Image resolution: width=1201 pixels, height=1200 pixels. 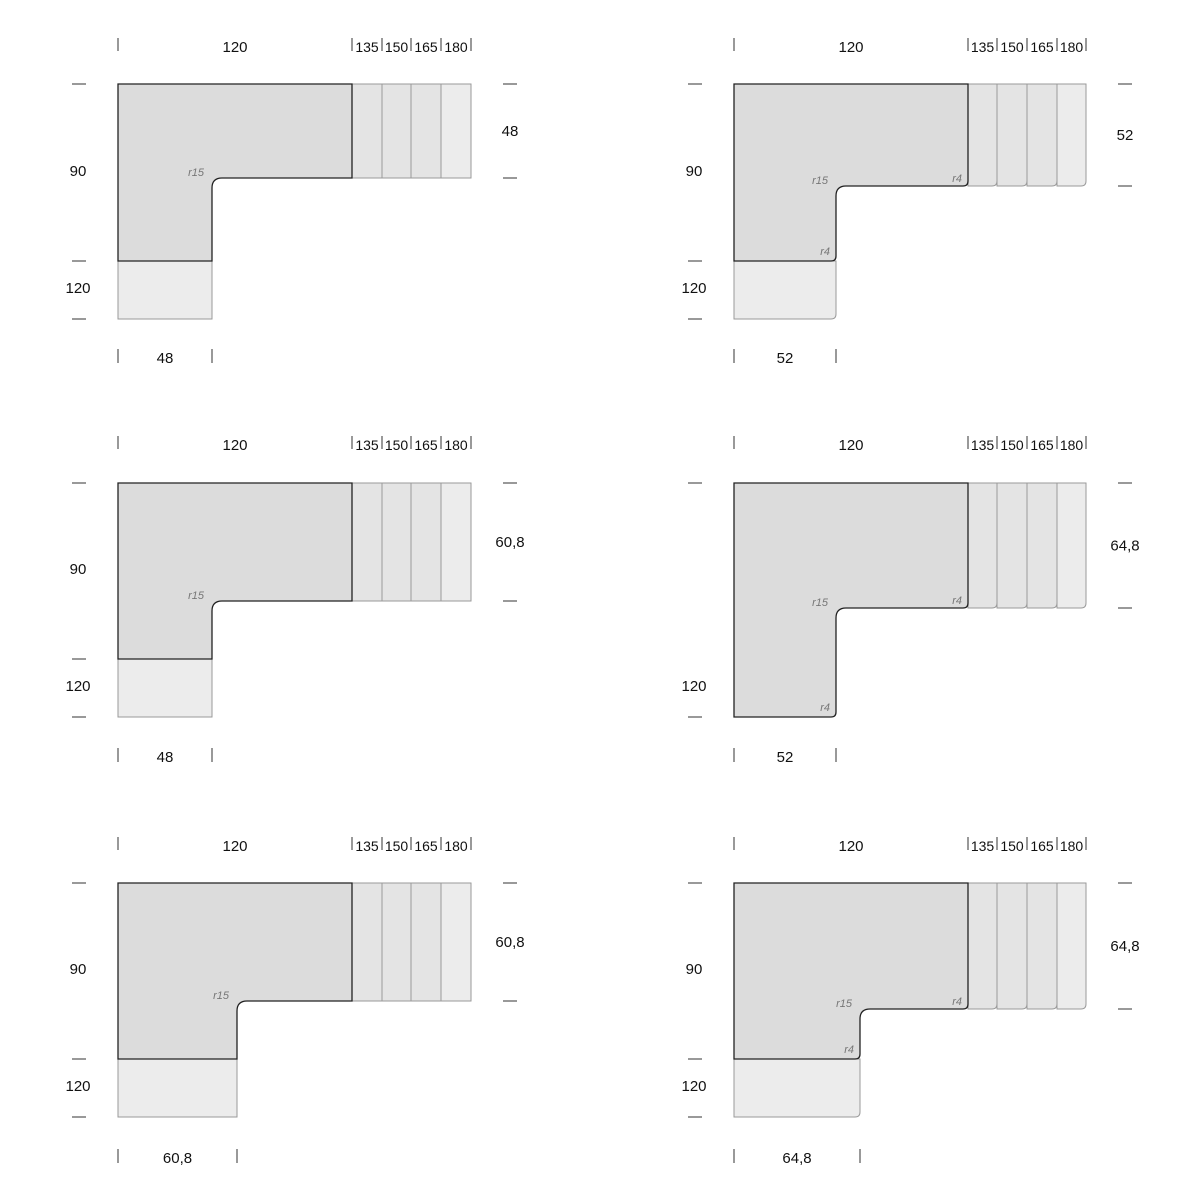 I want to click on diagram-6: r15 r4 r4 120 135 150 165 180 90 120 64,8 64,8, so click(x=910, y=1002).